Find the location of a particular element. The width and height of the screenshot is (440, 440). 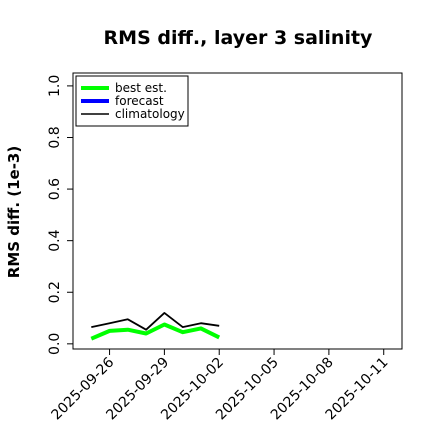

y-tick-label: 0.2 is located at coordinates (55, 292).